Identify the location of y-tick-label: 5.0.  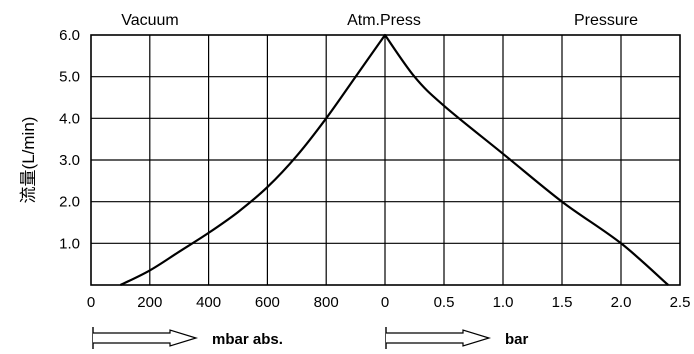
(69, 77).